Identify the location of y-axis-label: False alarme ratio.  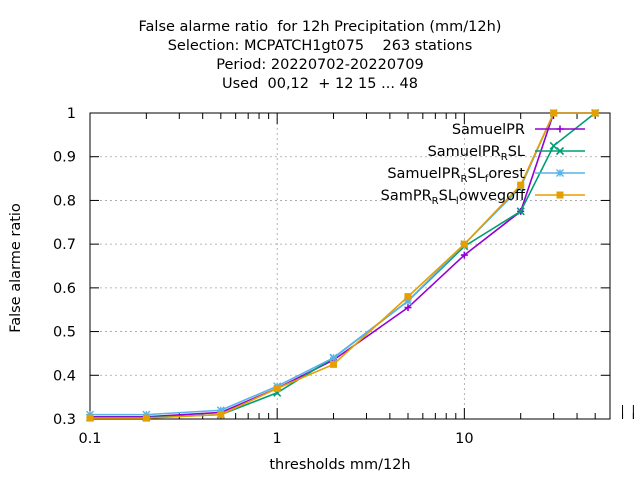
(16, 268).